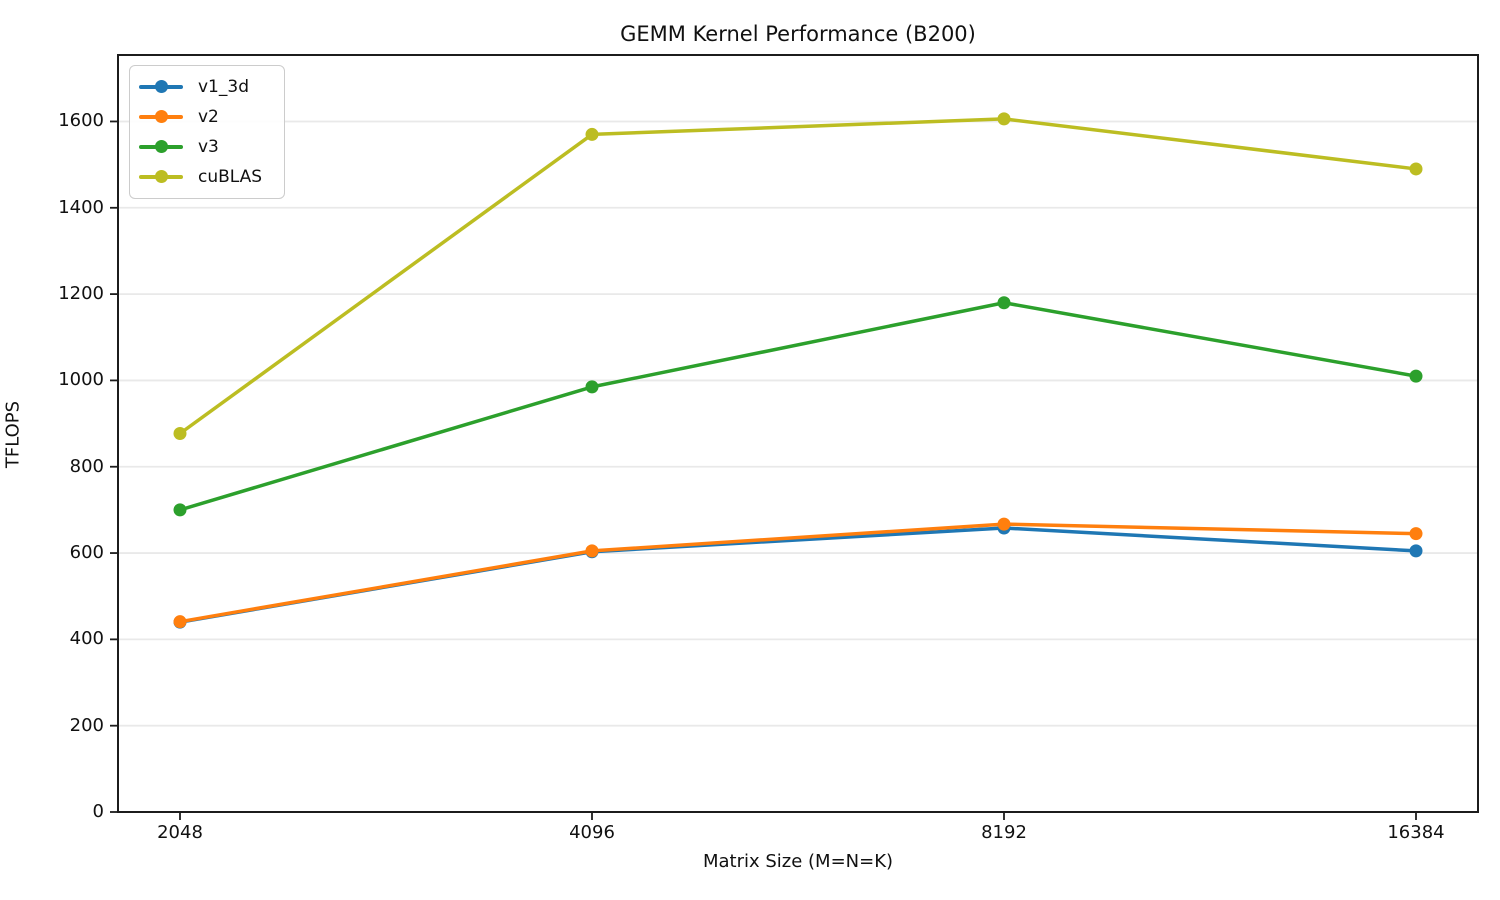  Describe the element at coordinates (223, 87) in the screenshot. I see `legend-label: v1_3d` at that location.